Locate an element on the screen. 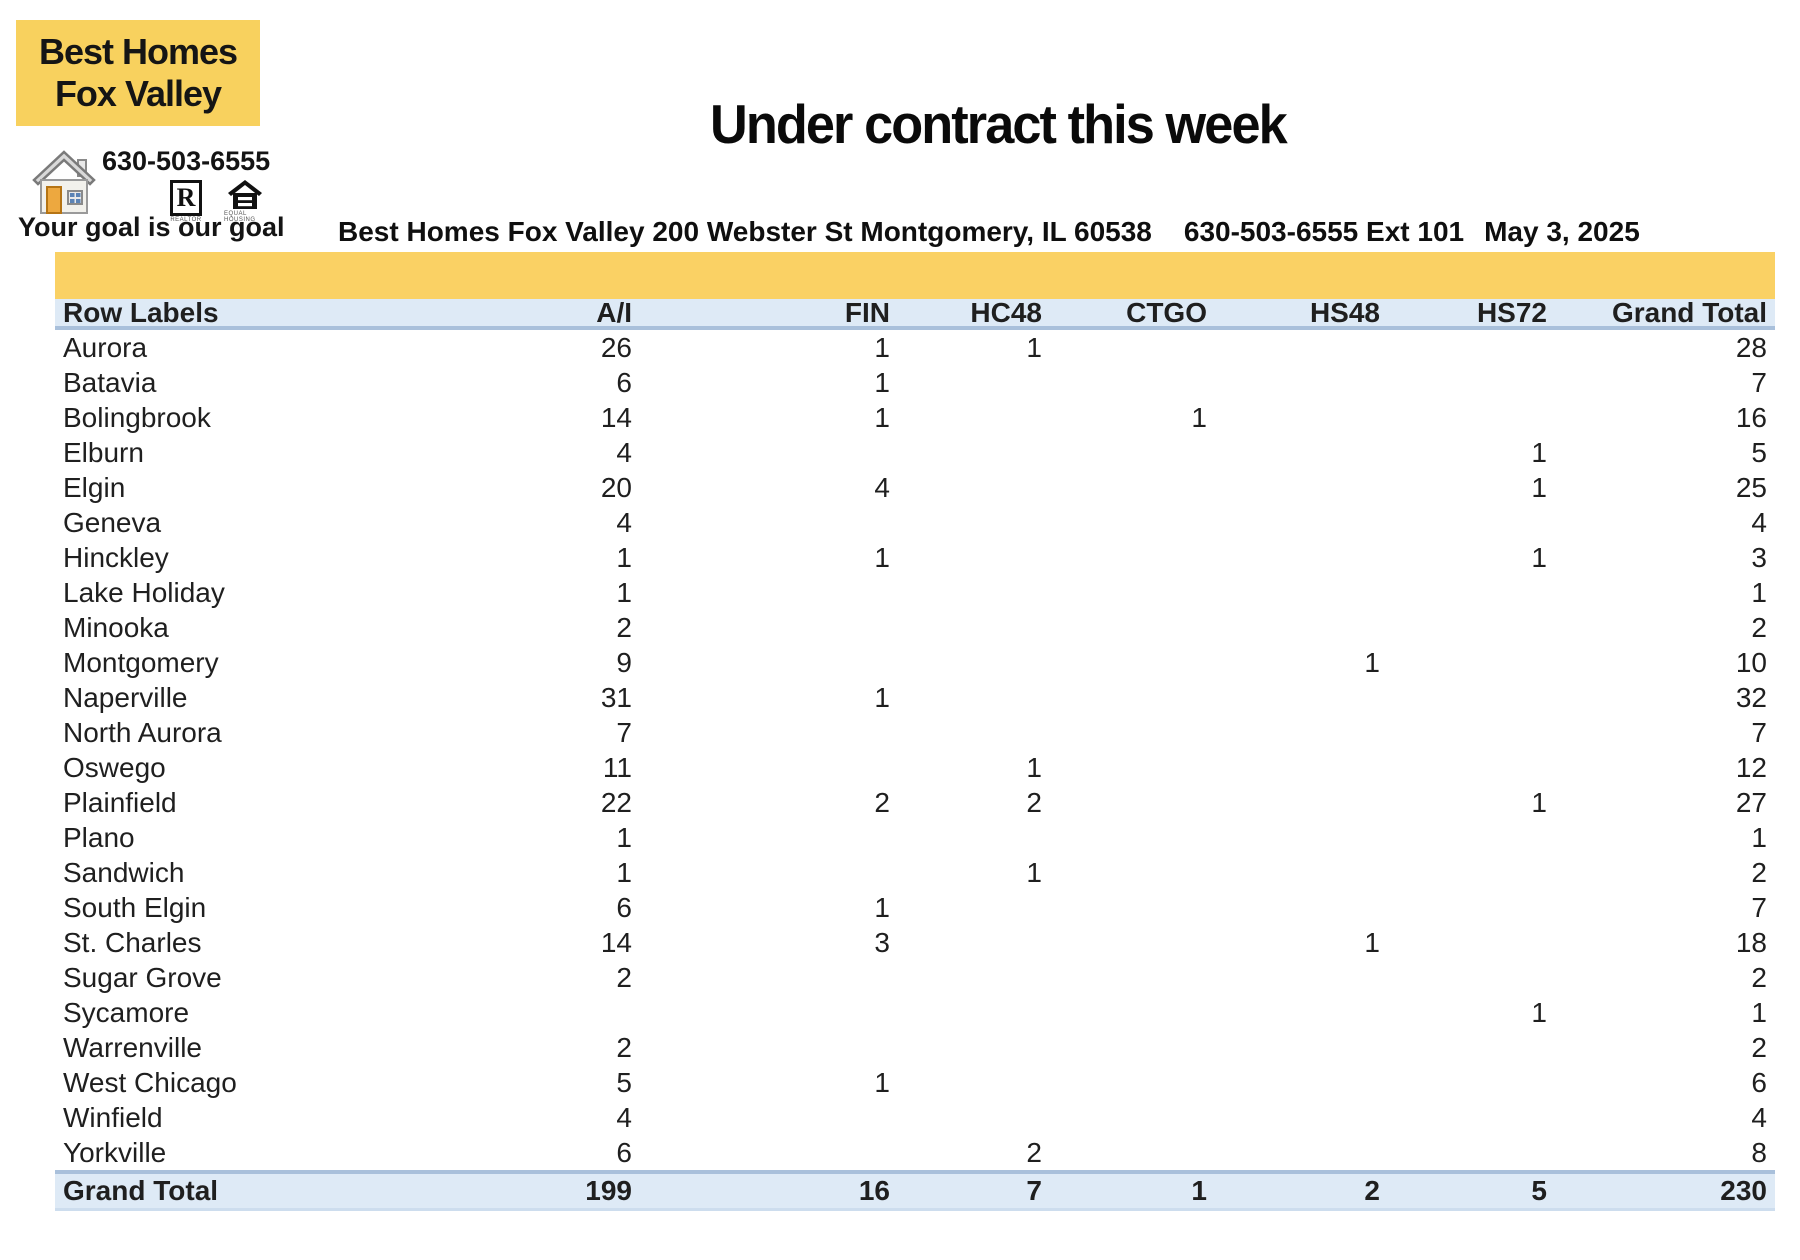 The width and height of the screenshot is (1800, 1260). row-label: Sugar Grove is located at coordinates (142, 977).